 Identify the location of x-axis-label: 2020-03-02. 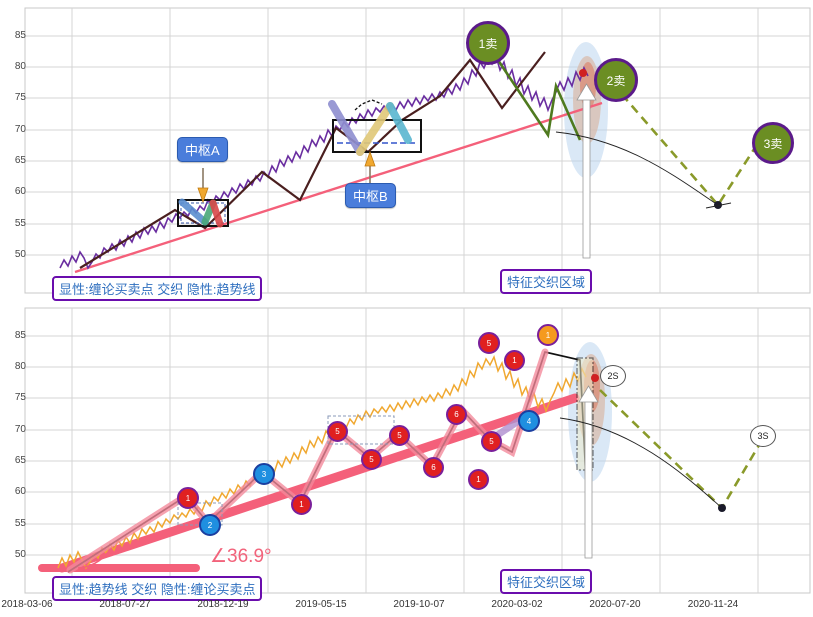
(517, 604).